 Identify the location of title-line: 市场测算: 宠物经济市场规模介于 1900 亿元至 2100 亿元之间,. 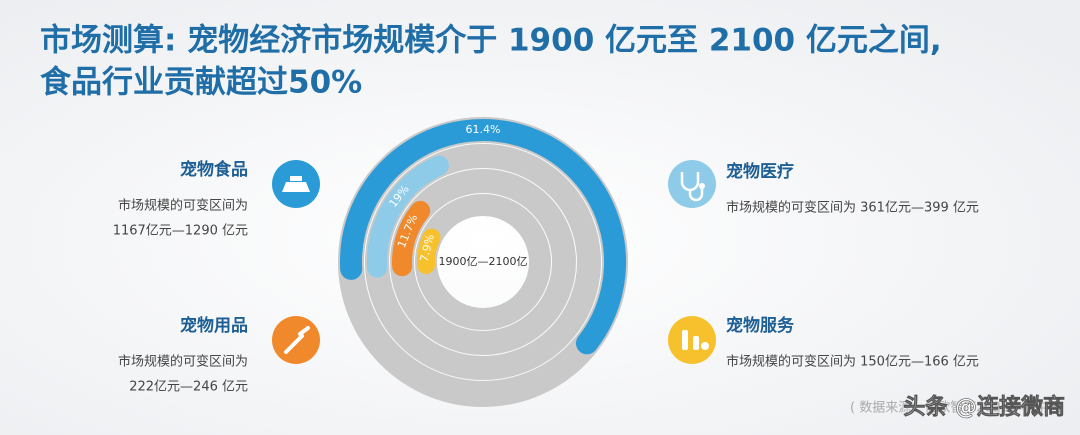
(491, 41).